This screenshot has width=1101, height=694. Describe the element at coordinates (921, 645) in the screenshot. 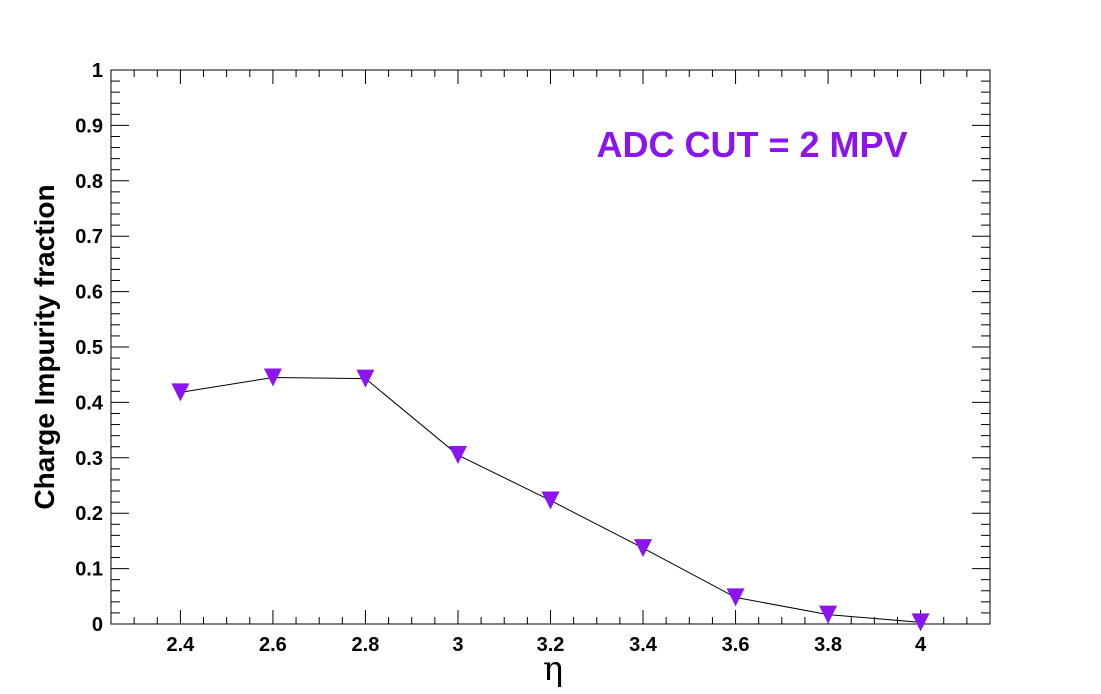

I see `x-tick-label: 4` at that location.